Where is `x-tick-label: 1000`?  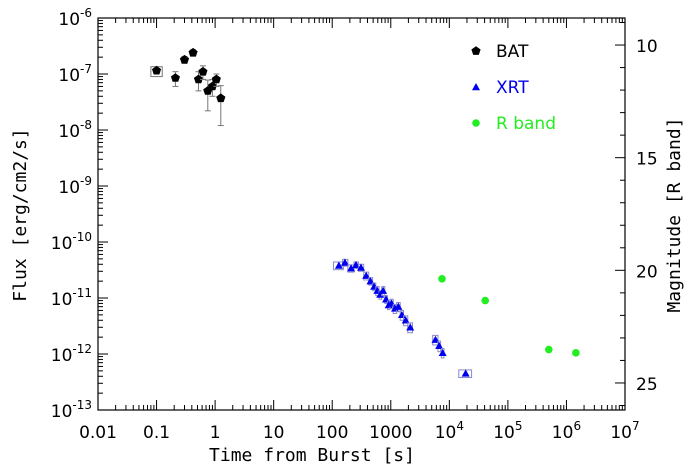
x-tick-label: 1000 is located at coordinates (390, 433).